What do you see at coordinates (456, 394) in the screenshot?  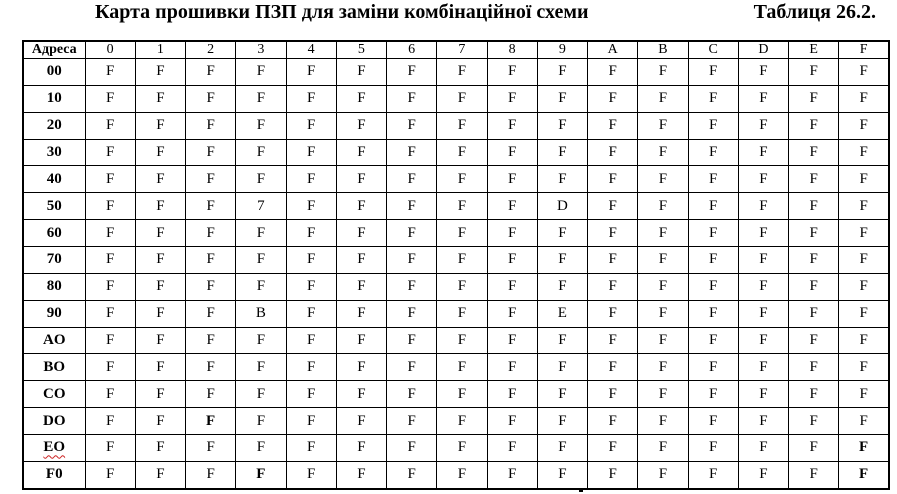 I see `table-row: CO F F F F F F F F F F F F F F F F` at bounding box center [456, 394].